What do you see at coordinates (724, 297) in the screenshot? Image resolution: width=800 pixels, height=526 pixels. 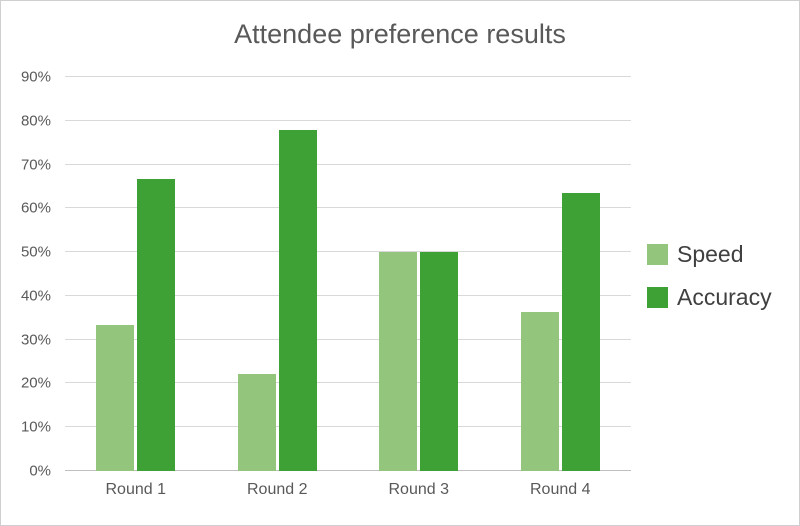 I see `legend-label: Accuracy` at bounding box center [724, 297].